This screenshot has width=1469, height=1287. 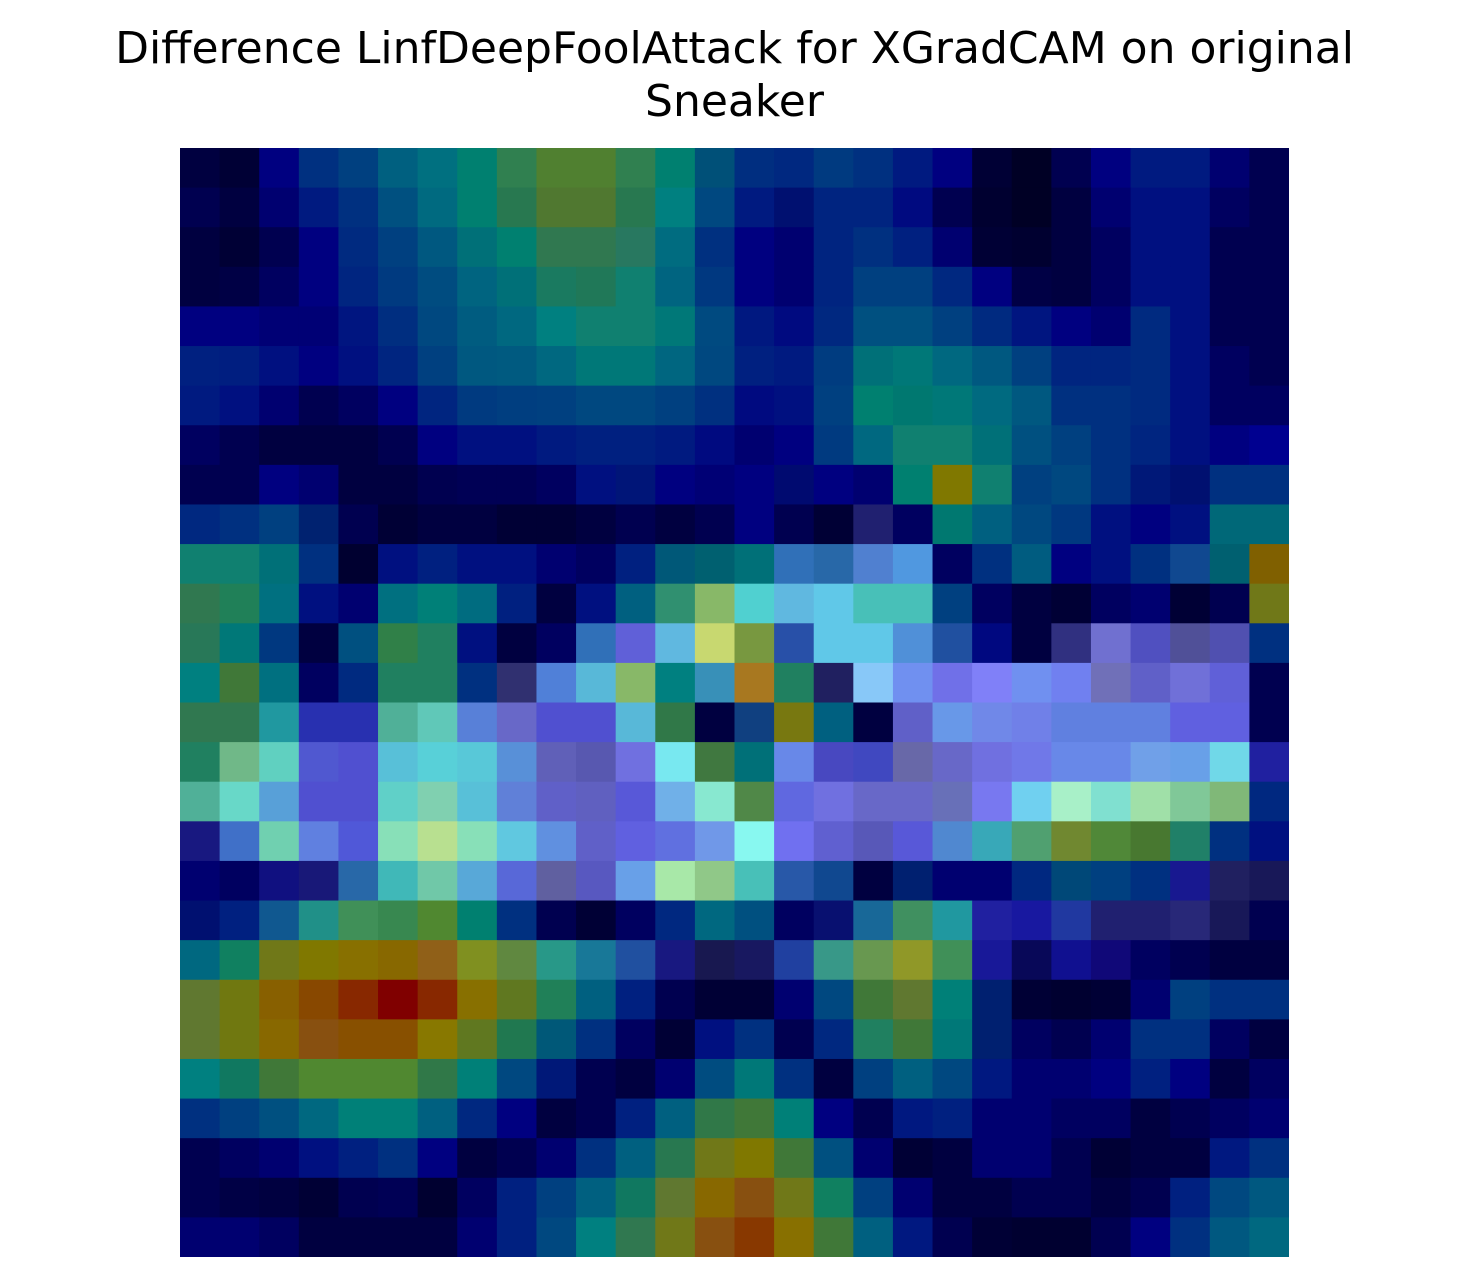 What do you see at coordinates (319, 722) in the screenshot?
I see `heatmap-cell-r14-c3` at bounding box center [319, 722].